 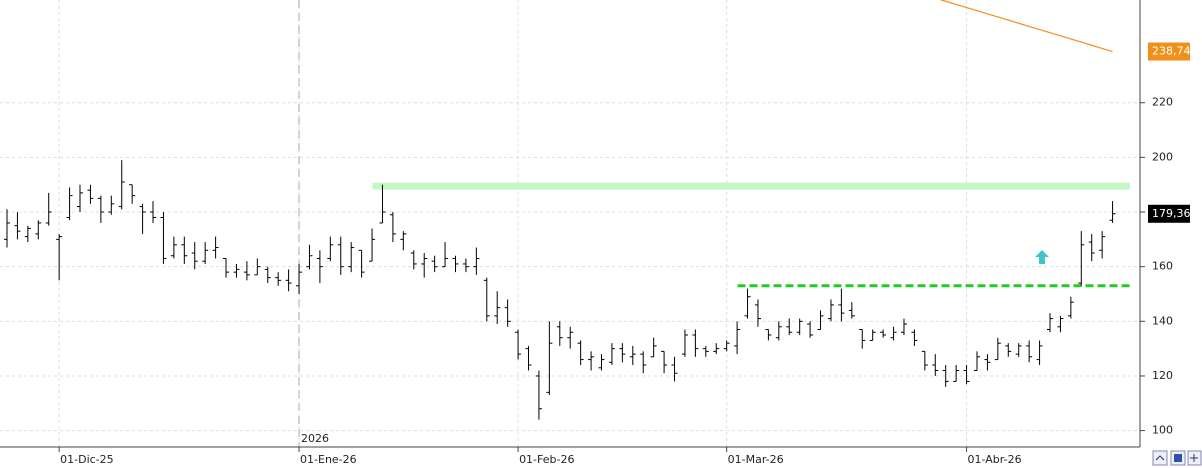 I want to click on button, so click(x=1160, y=458).